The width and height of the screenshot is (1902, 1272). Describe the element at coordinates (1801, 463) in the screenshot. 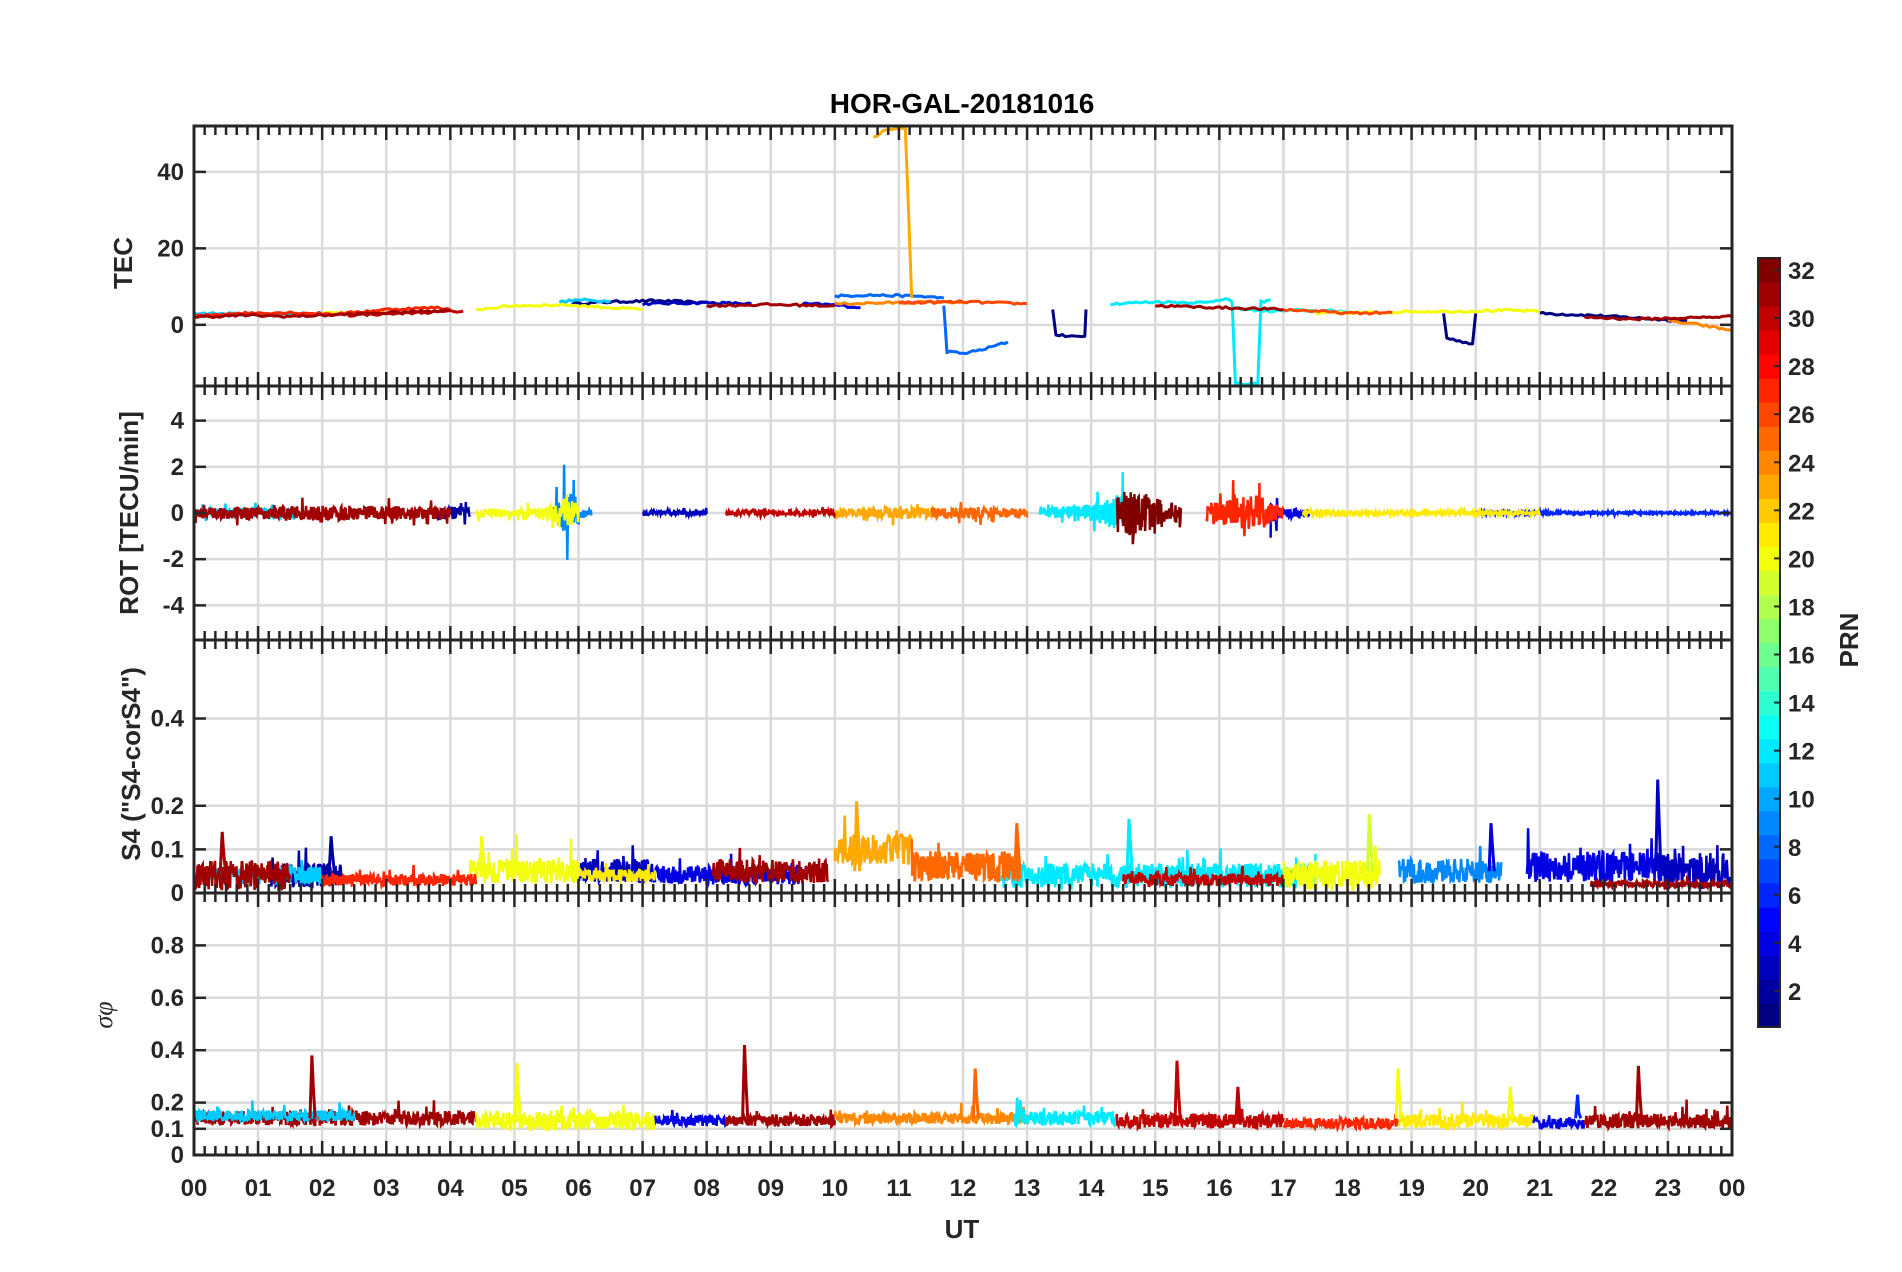

I see `colorbar-tick-label: 24` at that location.